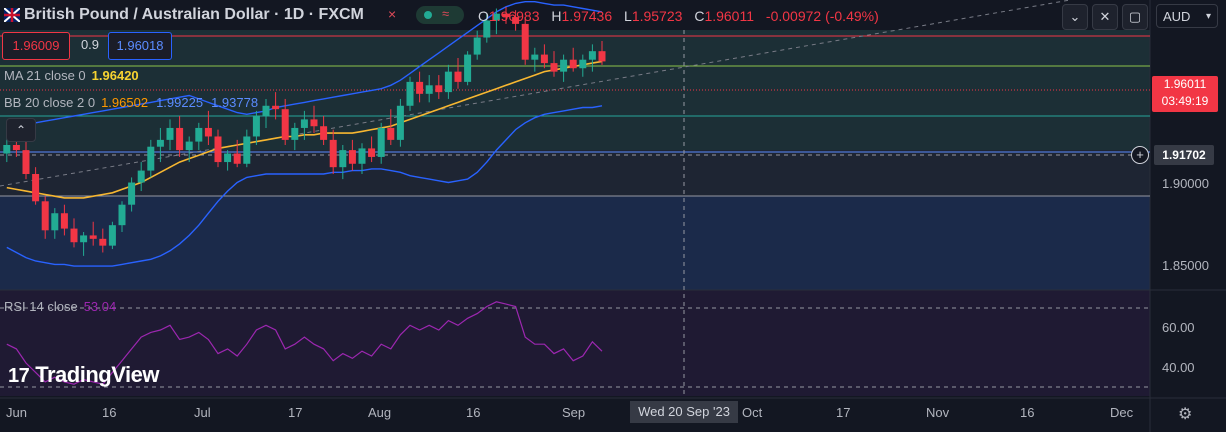 Image resolution: width=1226 pixels, height=432 pixels. I want to click on rsi-legend-name: RSI 14 close, so click(41, 306).